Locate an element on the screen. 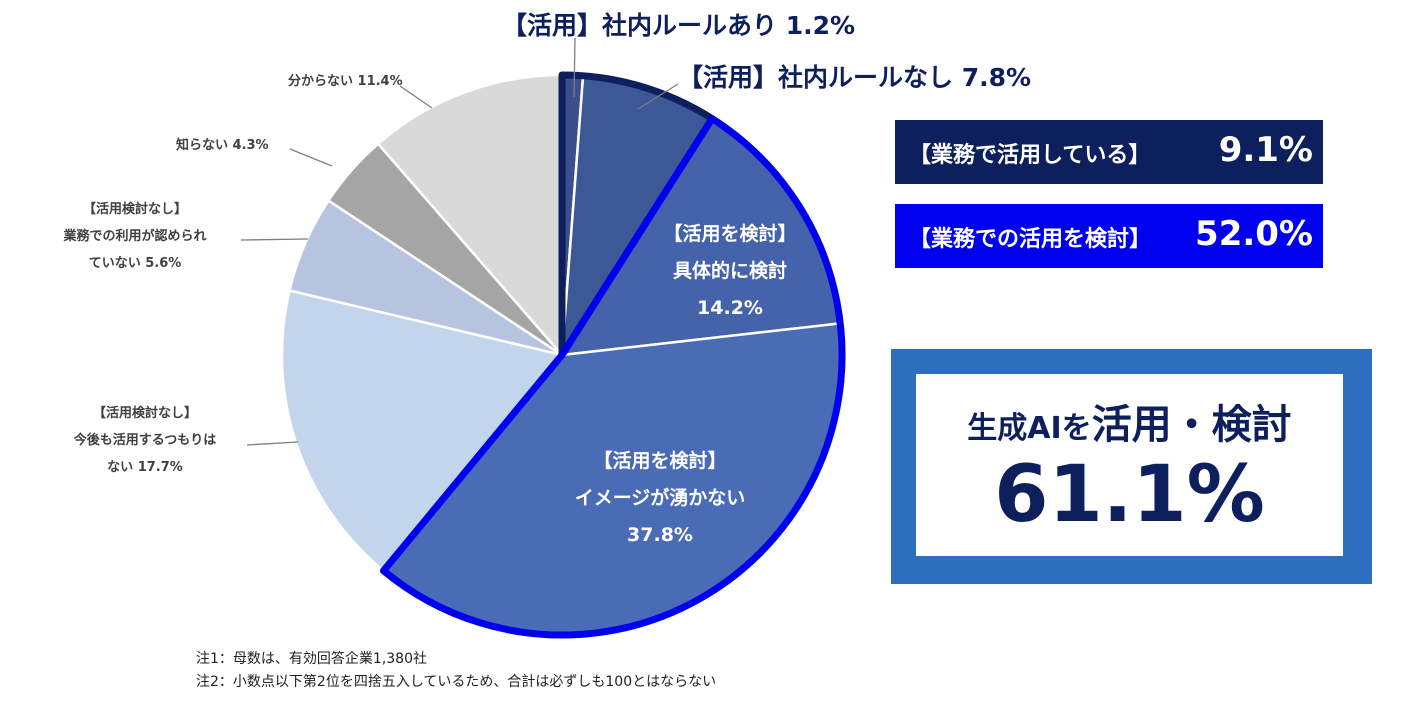 Image resolution: width=1402 pixels, height=706 pixels. label-line: 37.8% is located at coordinates (660, 535).